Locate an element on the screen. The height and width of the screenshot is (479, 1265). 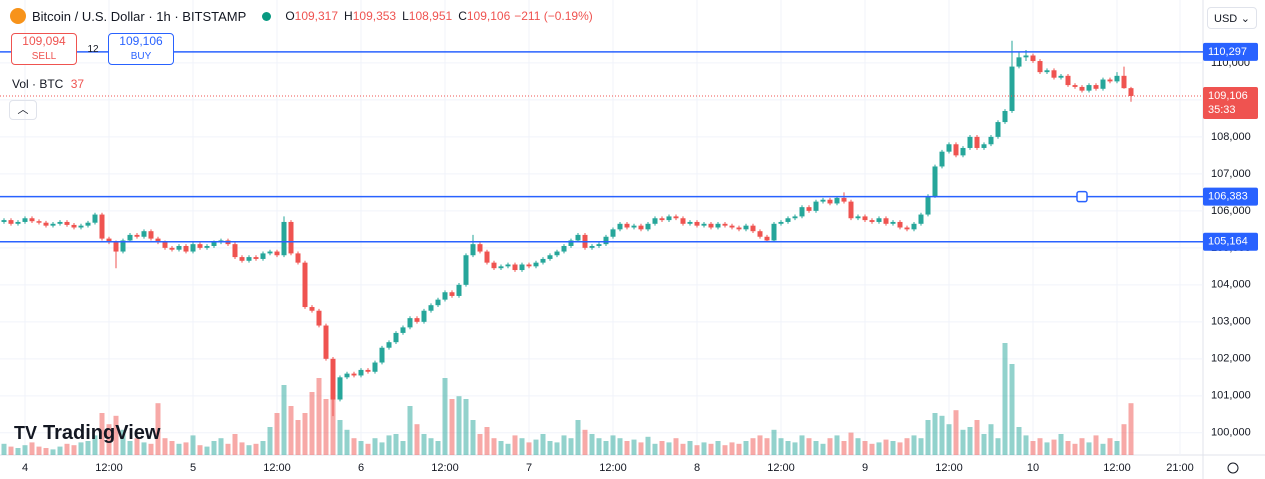
settings-icon is located at coordinates (1233, 468).